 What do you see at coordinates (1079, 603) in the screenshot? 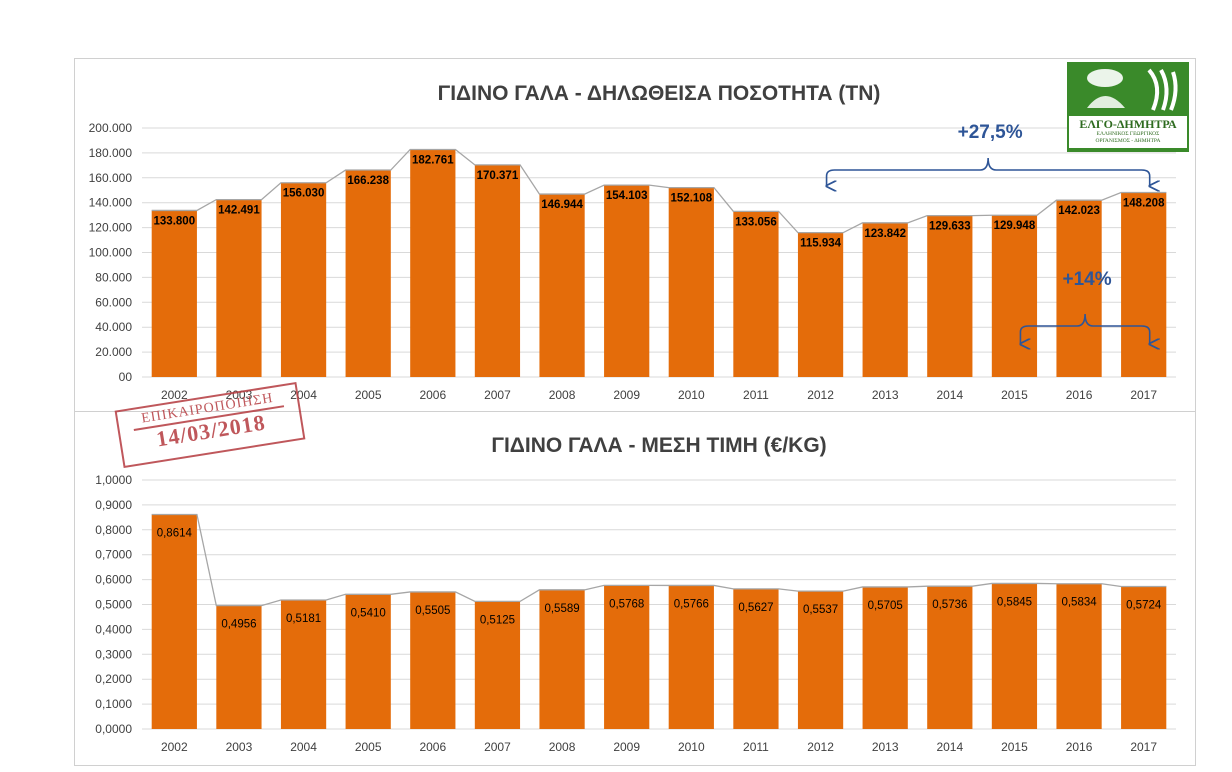
I see `data-label-2016: 0,5834` at bounding box center [1079, 603].